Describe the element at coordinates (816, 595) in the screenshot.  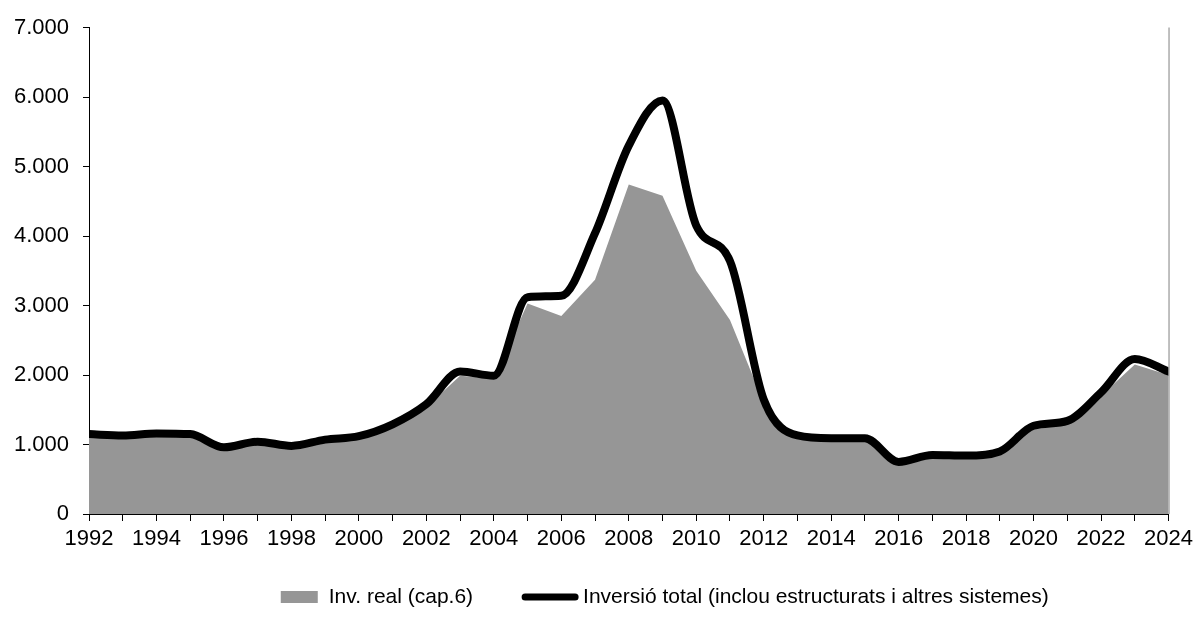
I see `legend-label: Inversió total (inclou estructurats i altres sistemes)` at that location.